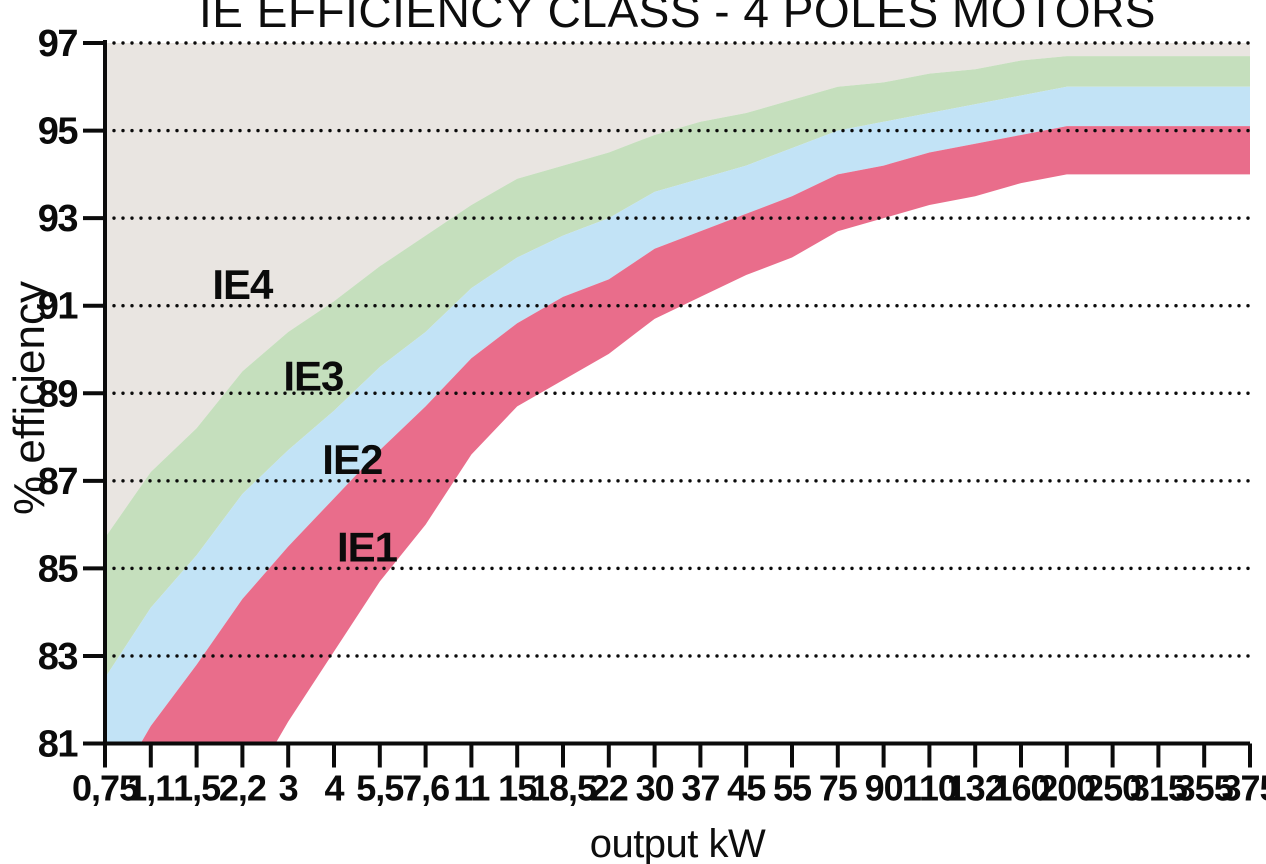  Describe the element at coordinates (884, 788) in the screenshot. I see `x-tick-label: 90` at that location.